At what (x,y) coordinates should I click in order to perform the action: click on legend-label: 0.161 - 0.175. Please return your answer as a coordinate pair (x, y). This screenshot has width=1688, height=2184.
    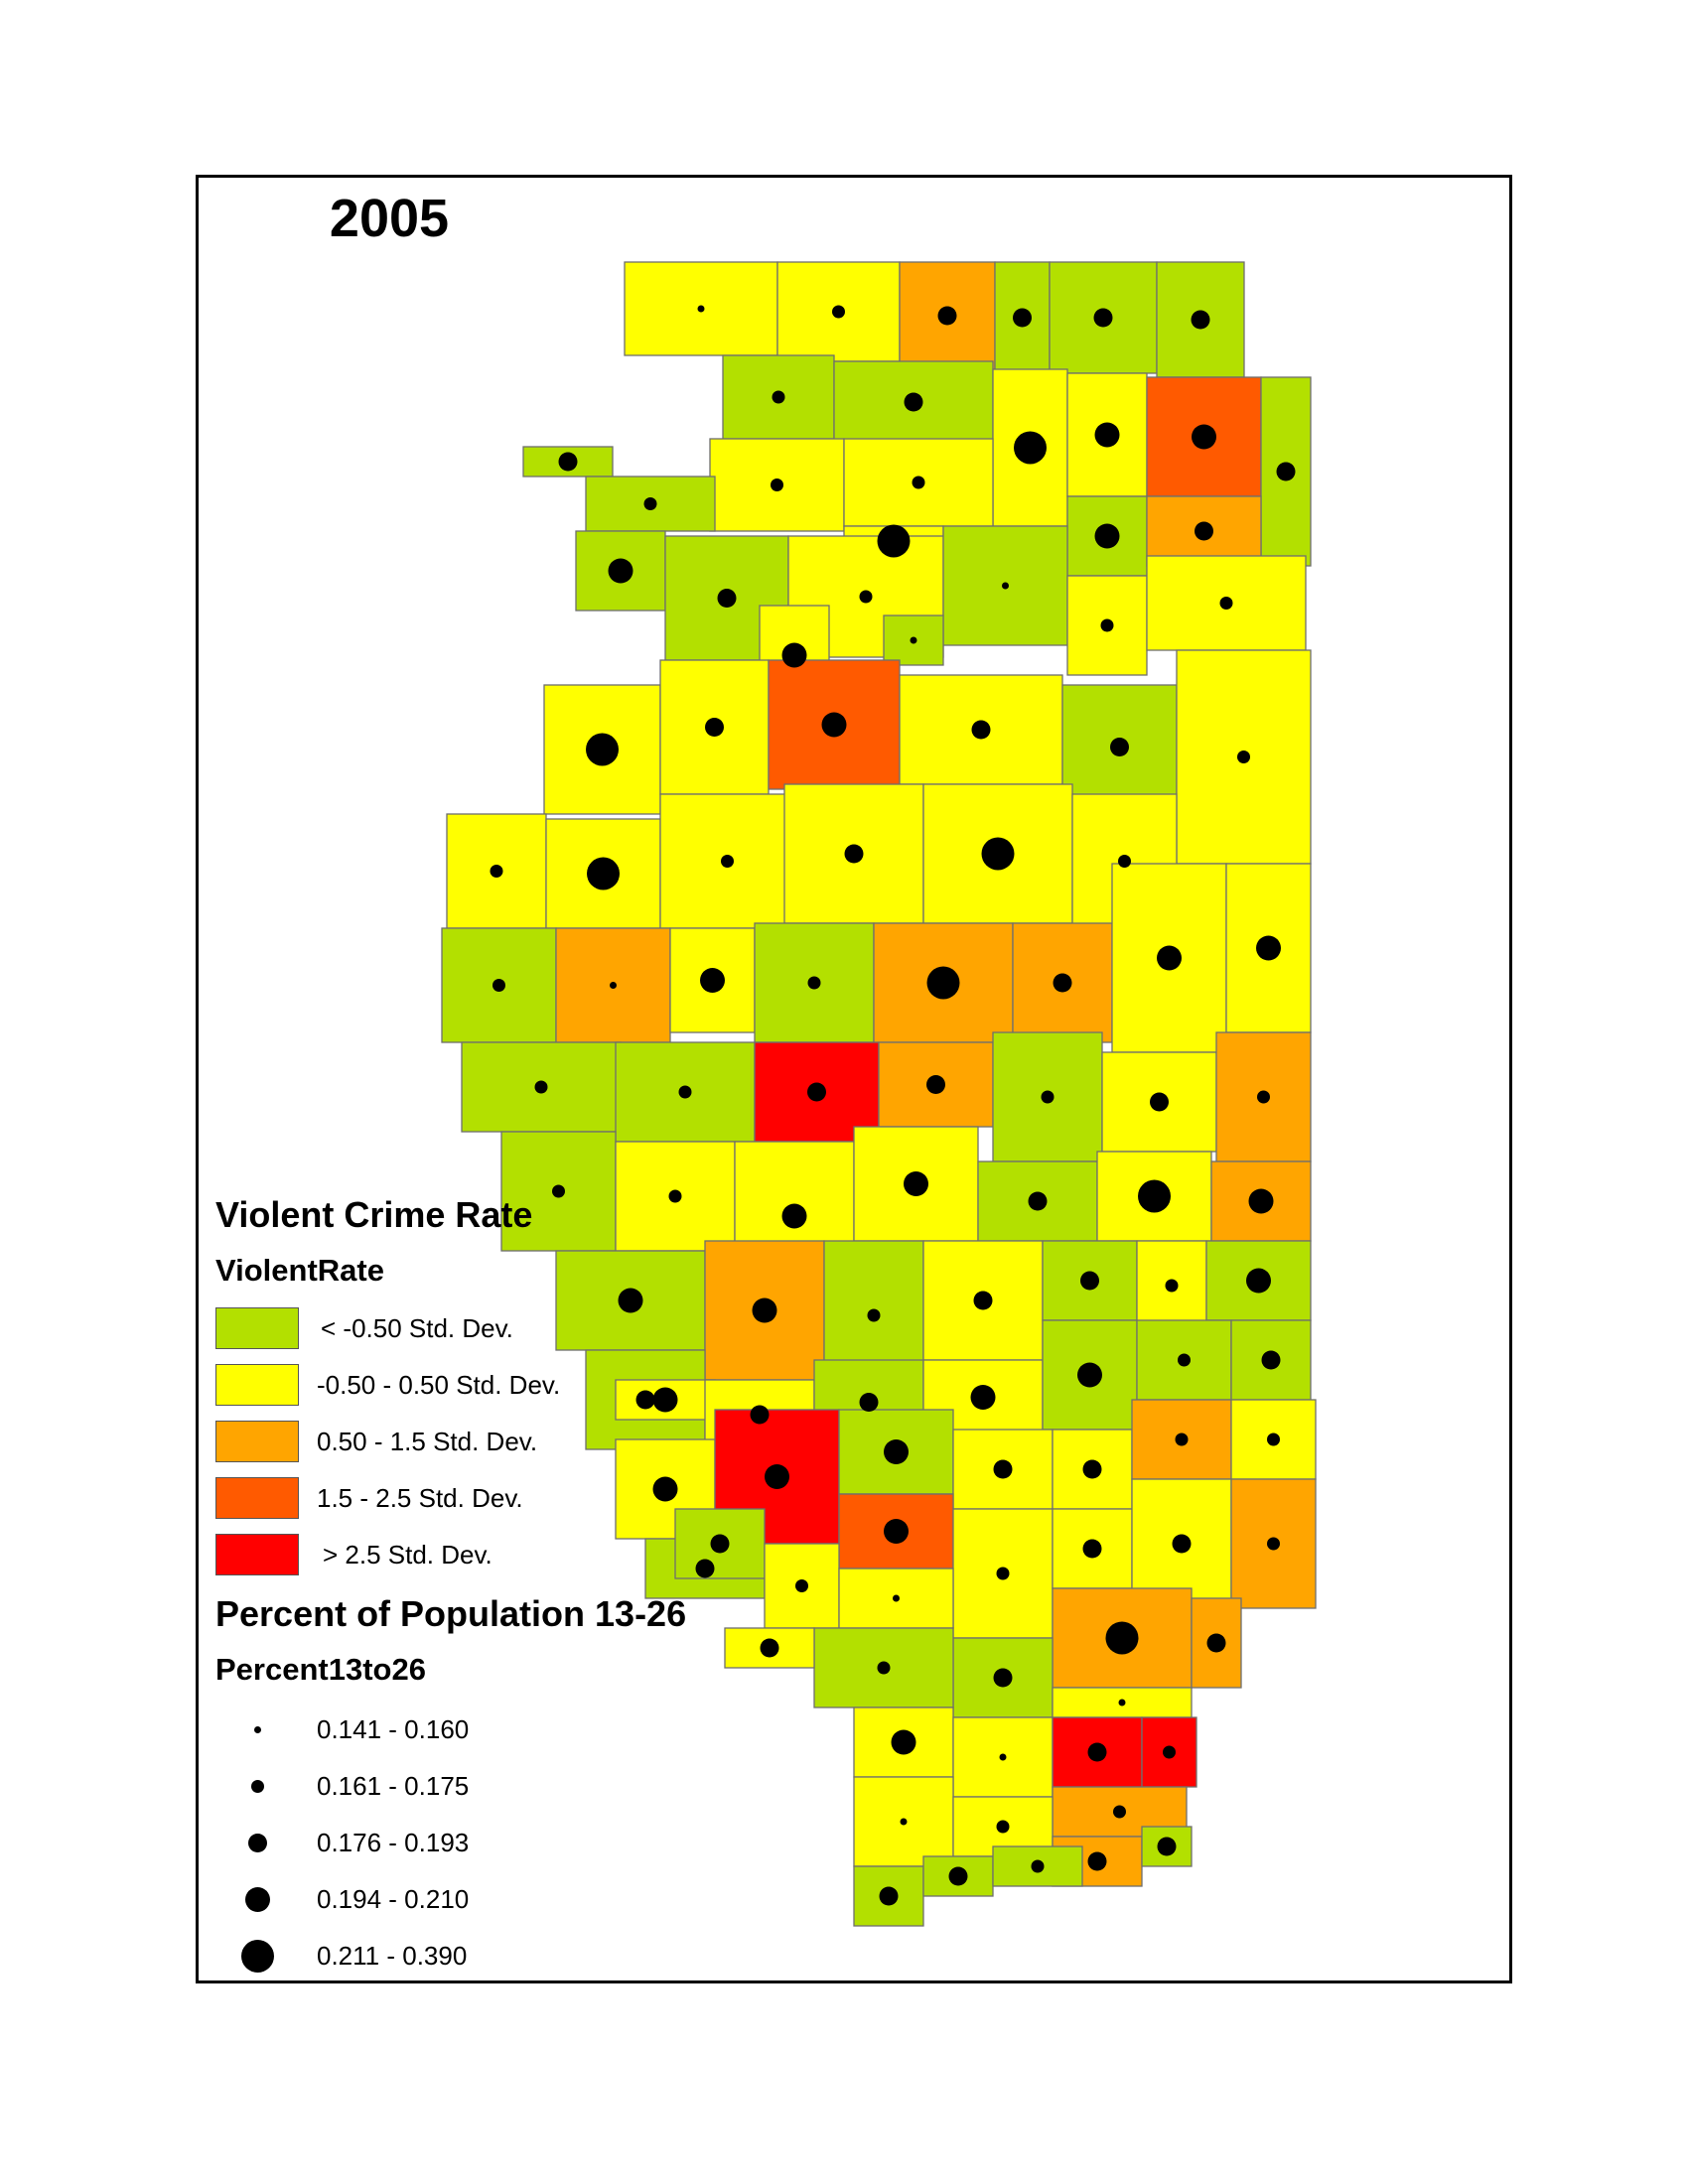
    Looking at the image, I should click on (393, 1785).